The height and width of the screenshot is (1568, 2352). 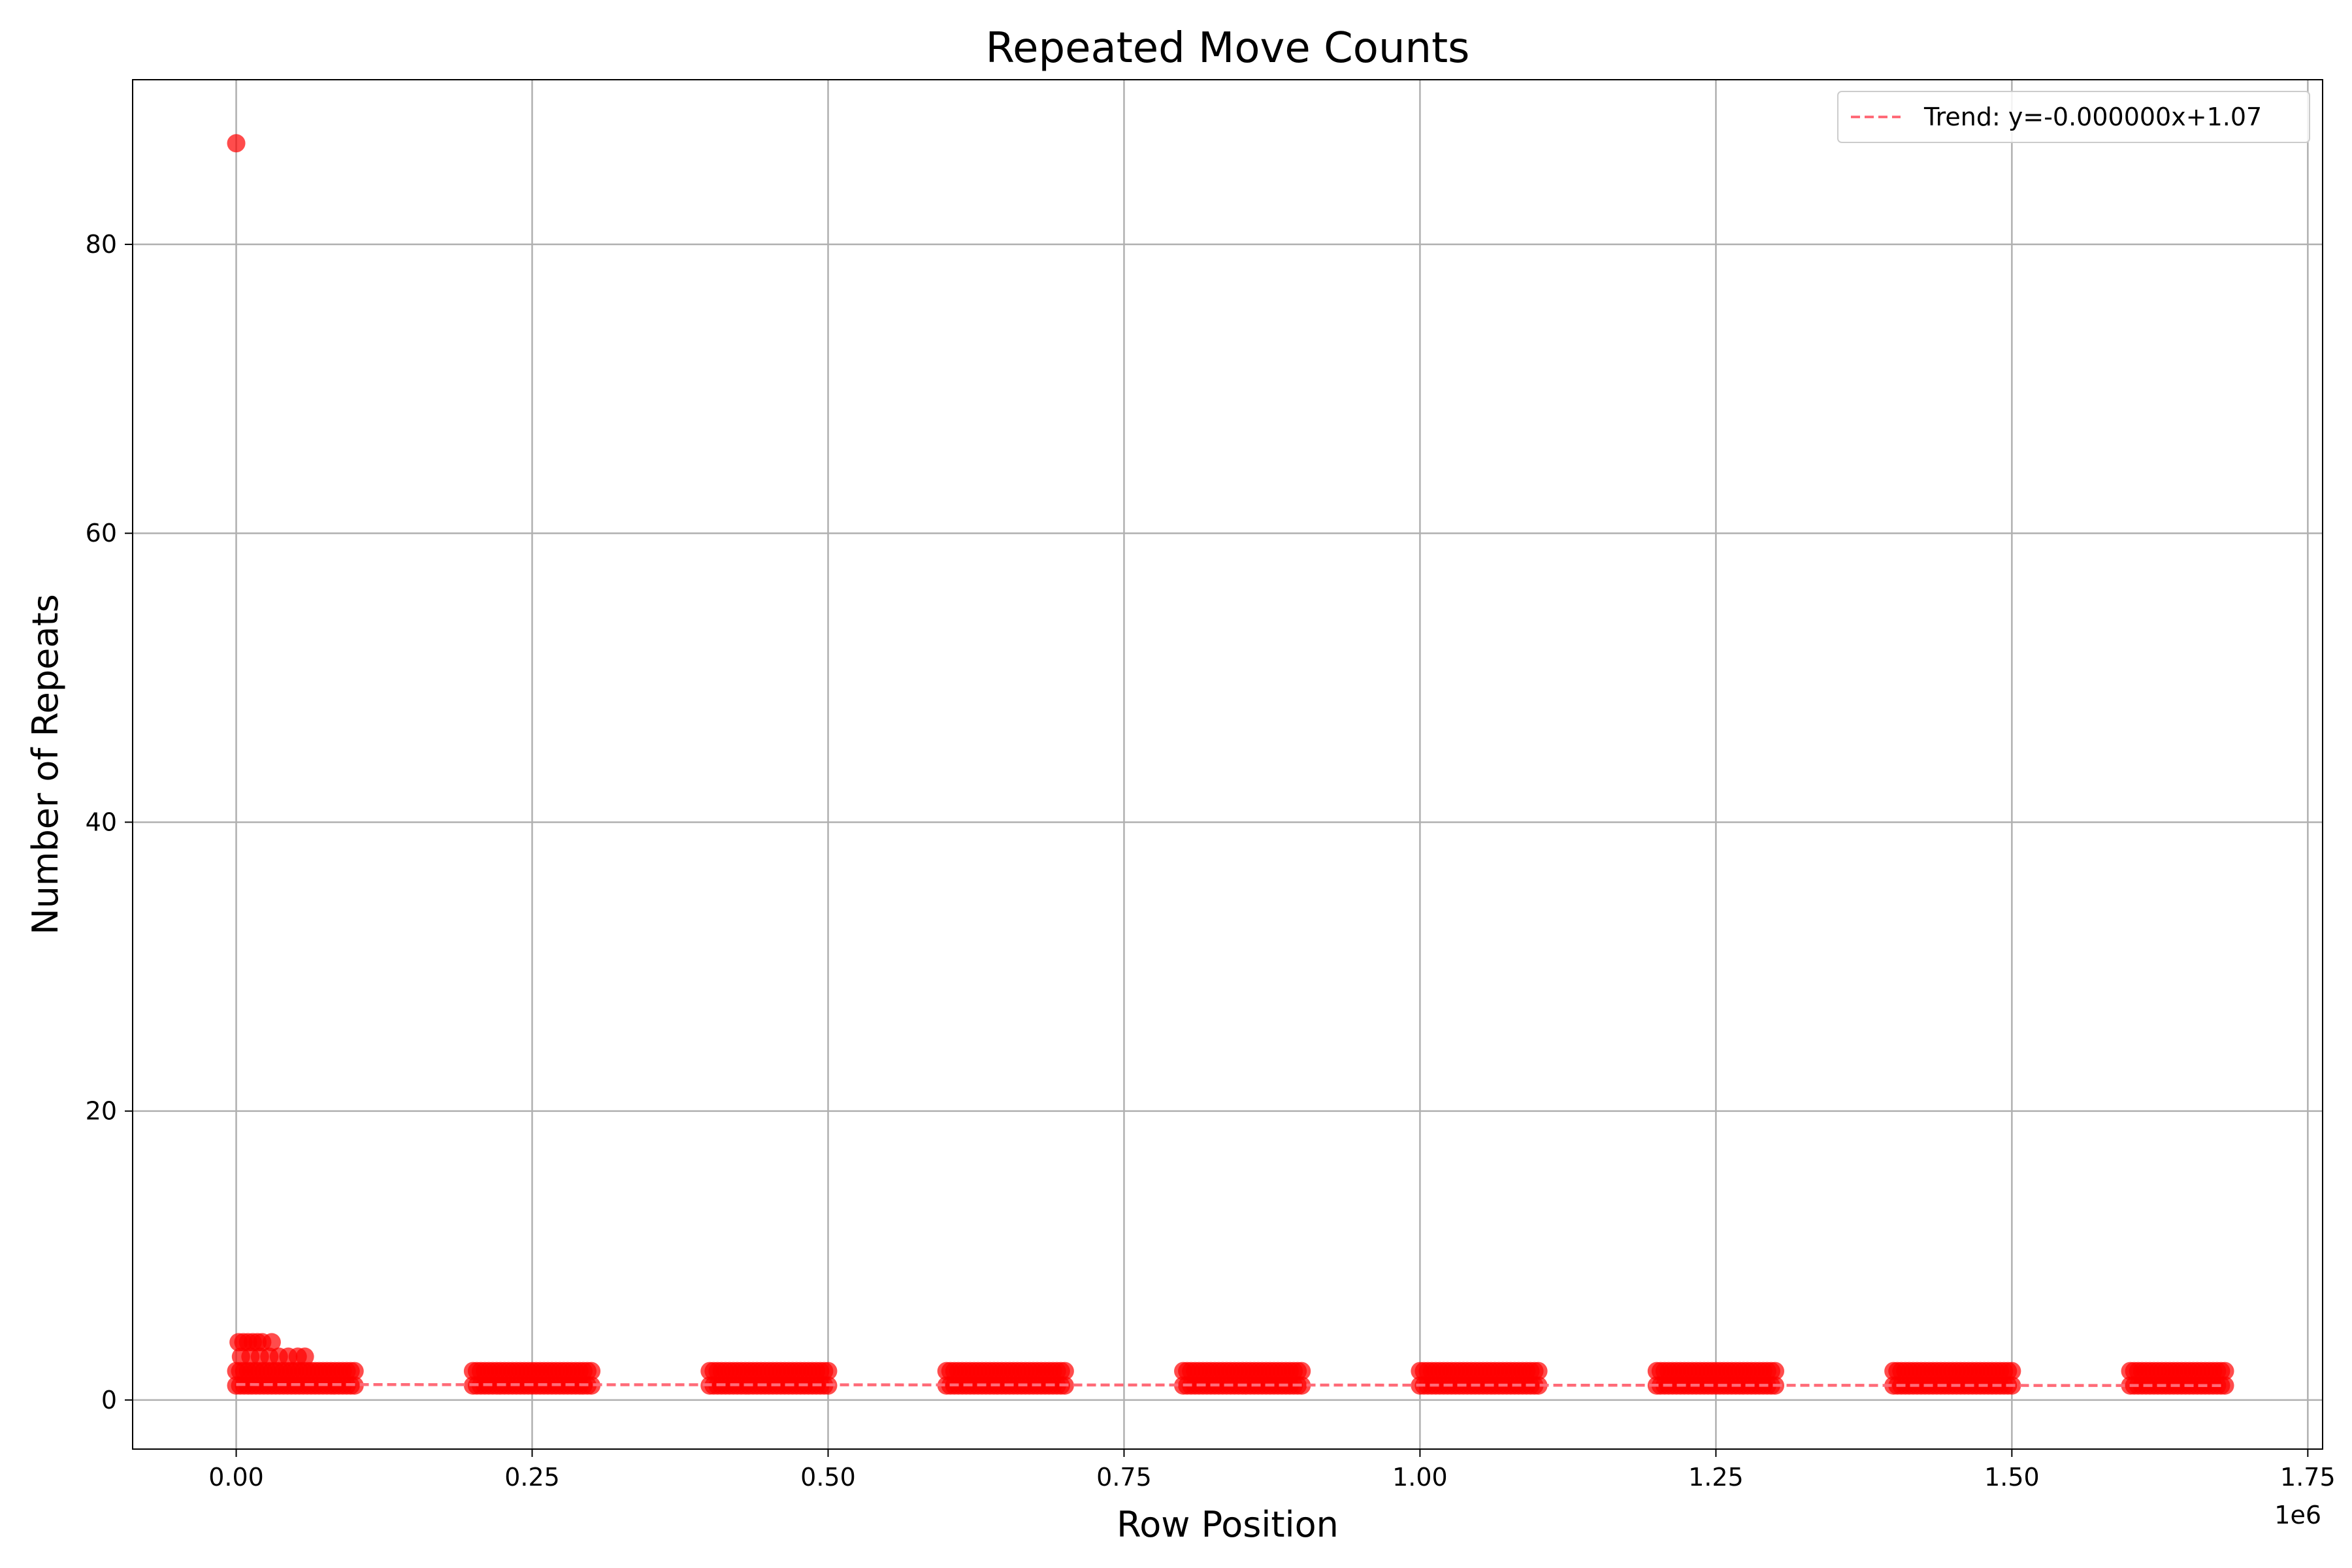 I want to click on x-tick-label: 1.25, so click(x=1716, y=1477).